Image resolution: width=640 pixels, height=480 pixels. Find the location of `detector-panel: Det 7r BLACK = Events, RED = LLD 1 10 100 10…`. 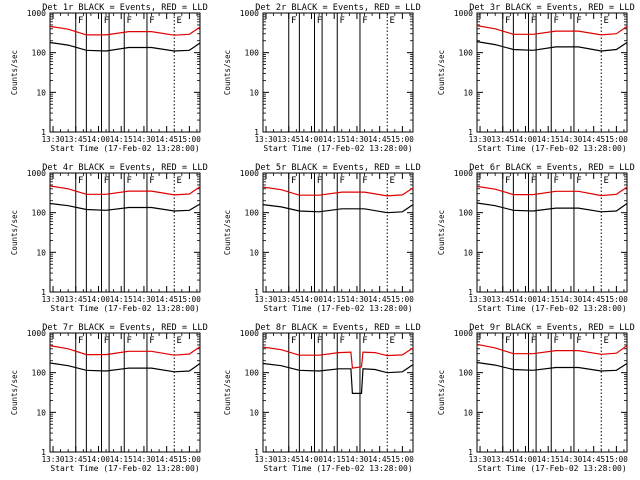

detector-panel: Det 7r BLACK = Events, RED = LLD 1 10 100 10… is located at coordinates (109, 398).